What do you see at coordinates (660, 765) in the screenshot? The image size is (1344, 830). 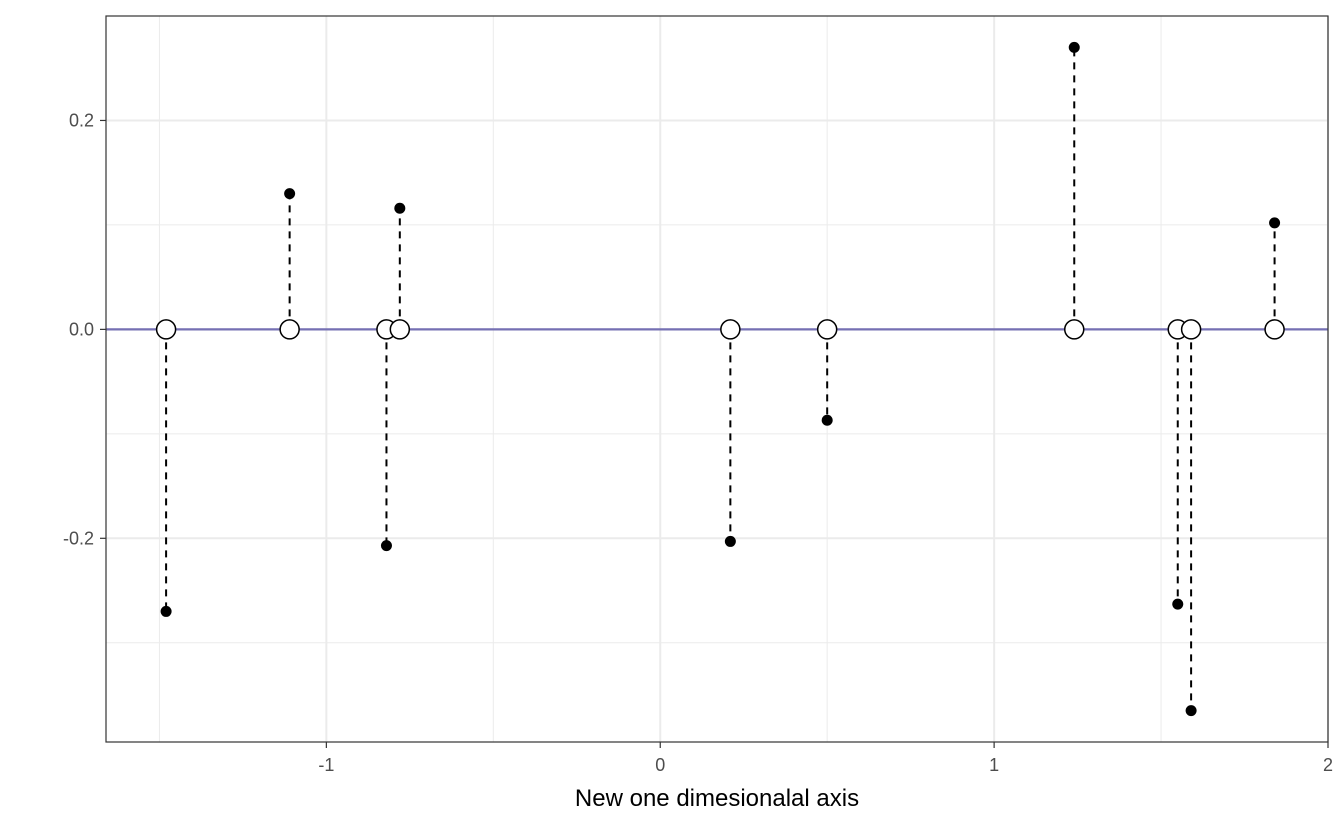 I see `x-tick-label: 0` at bounding box center [660, 765].